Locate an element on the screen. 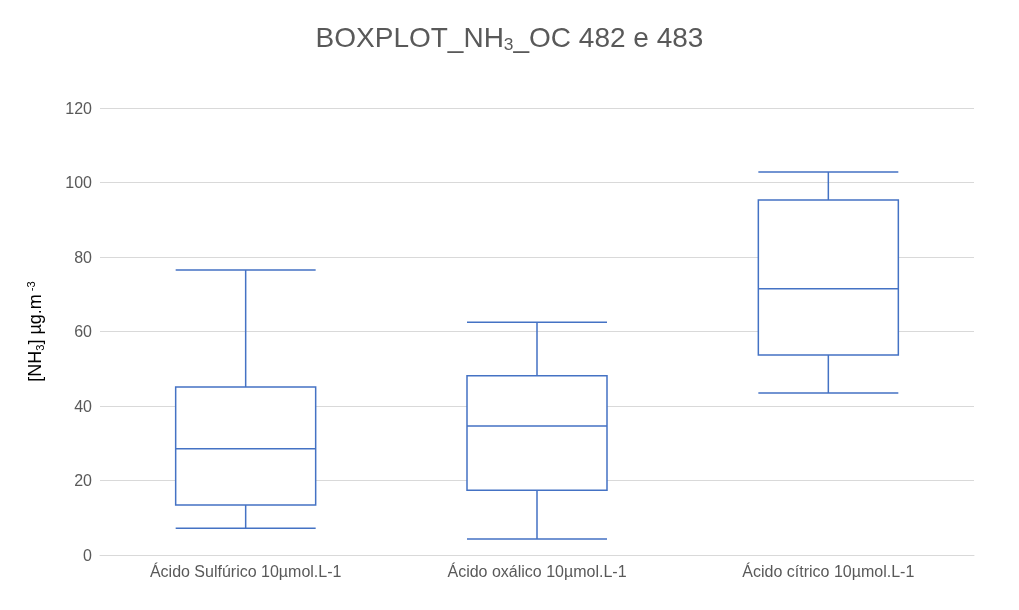  y-tick-label: 80 is located at coordinates (83, 257).